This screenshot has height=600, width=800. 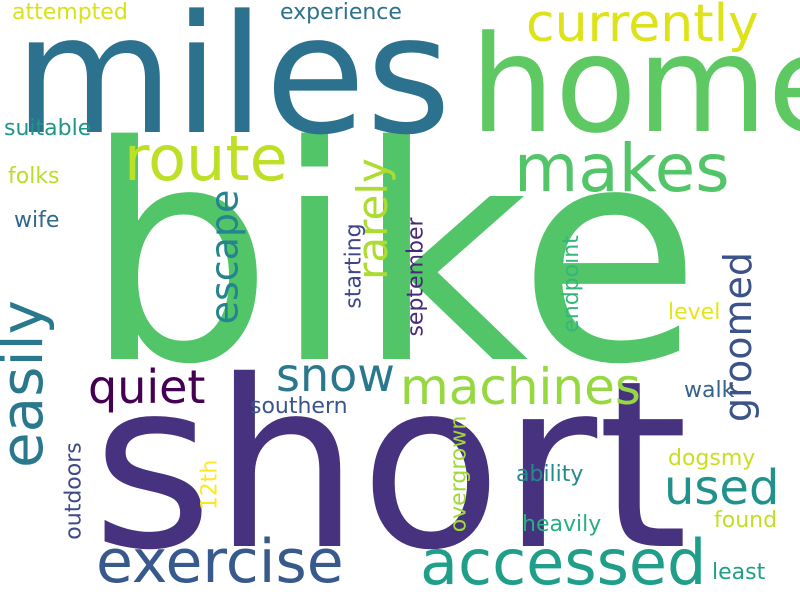 I want to click on word-exercise: exercise, so click(x=220, y=562).